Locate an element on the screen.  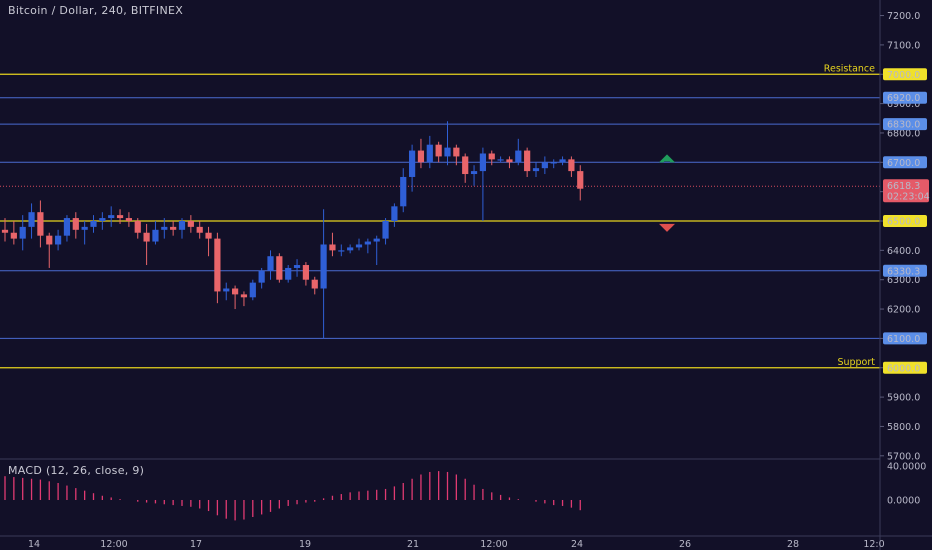
macd-tick-label: 40.0000 is located at coordinates (906, 467).